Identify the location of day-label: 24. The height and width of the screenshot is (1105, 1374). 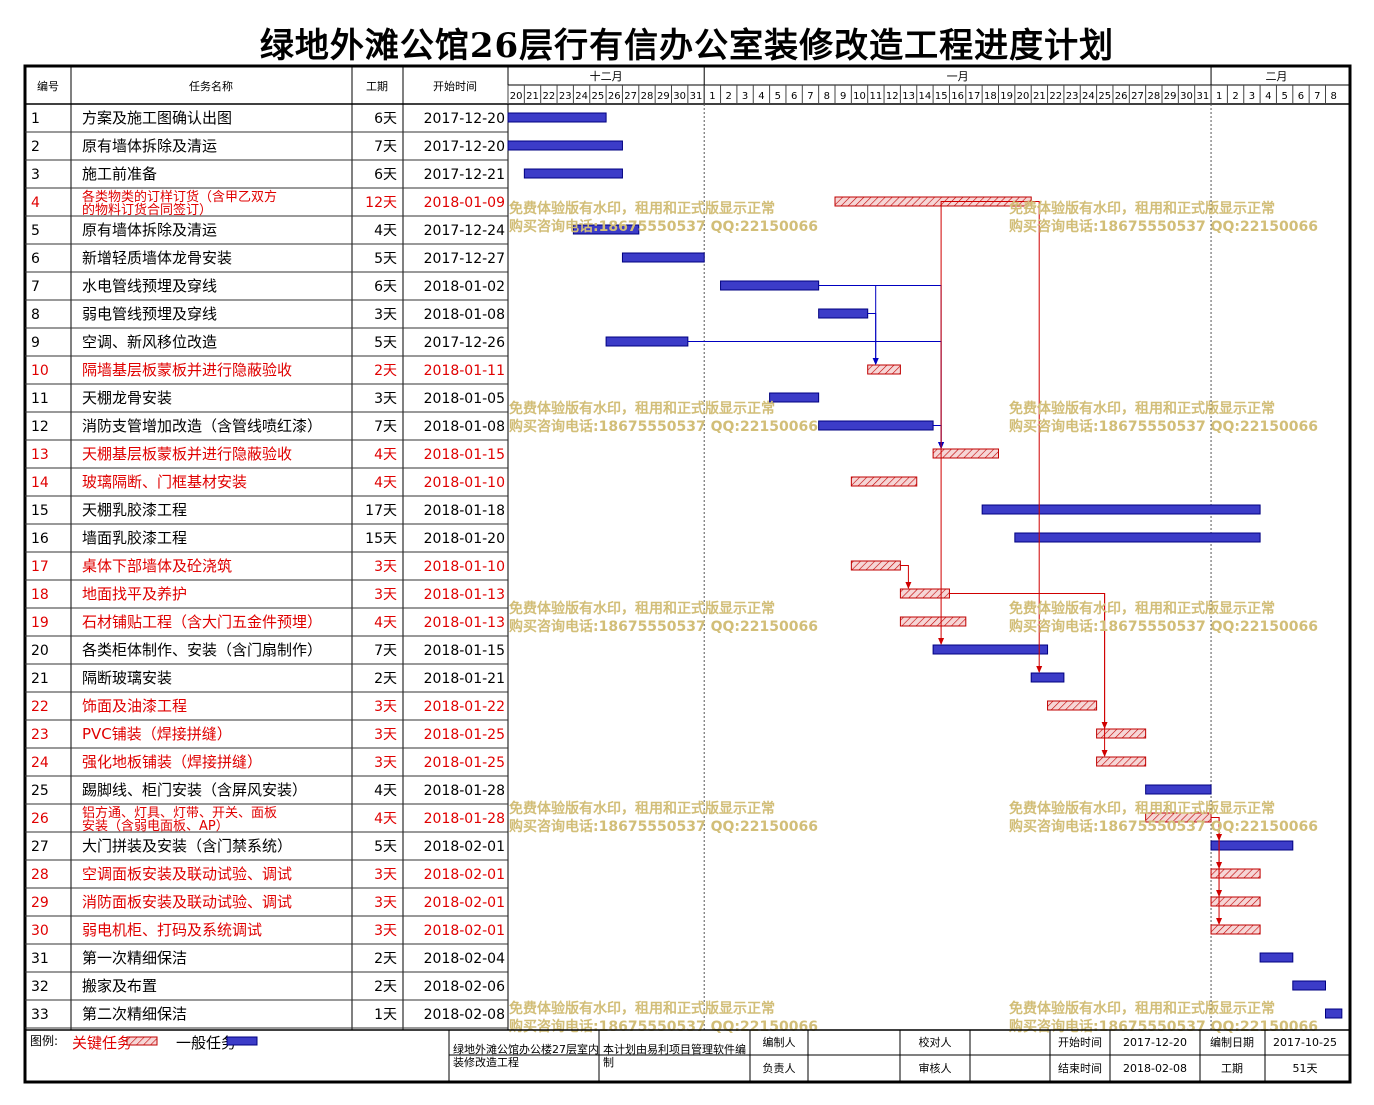
(1088, 96).